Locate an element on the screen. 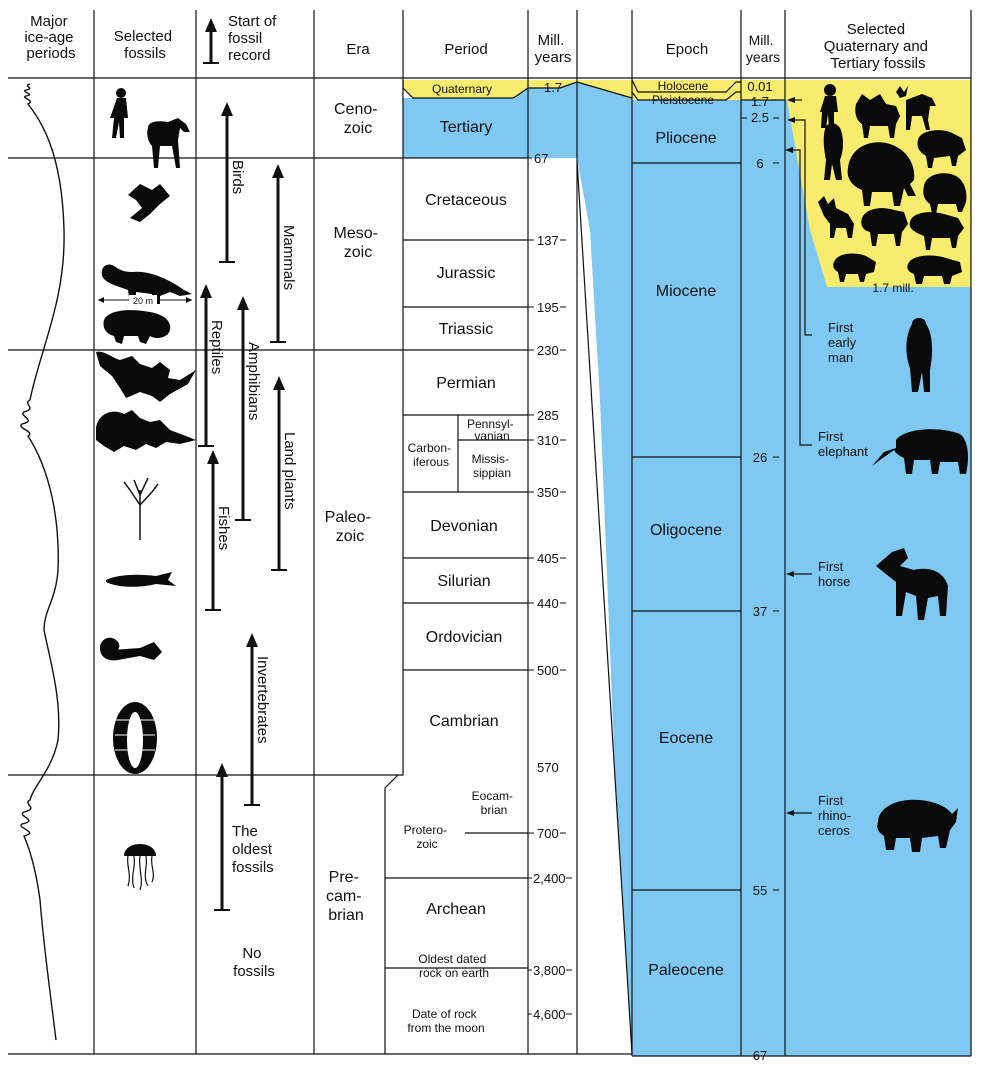 The width and height of the screenshot is (986, 1066). header-epoch: Epoch is located at coordinates (687, 49).